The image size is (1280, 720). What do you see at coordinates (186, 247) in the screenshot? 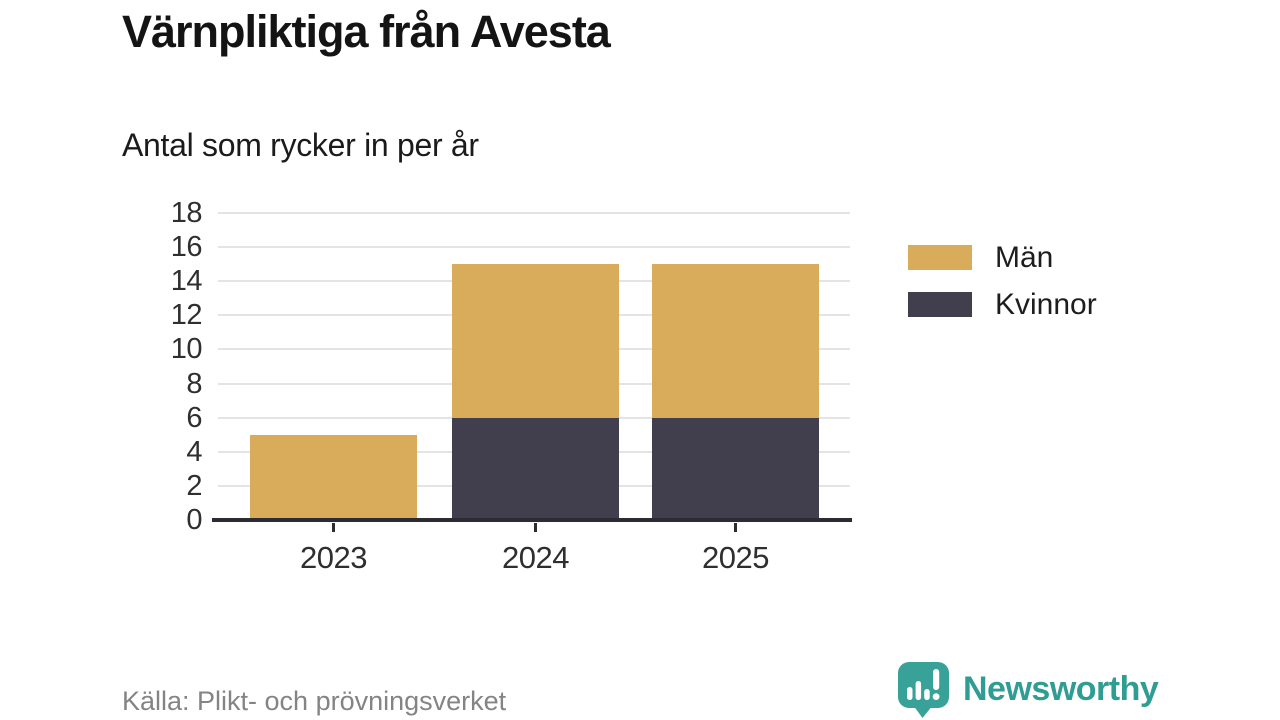
I see `y-axis-label: 16` at bounding box center [186, 247].